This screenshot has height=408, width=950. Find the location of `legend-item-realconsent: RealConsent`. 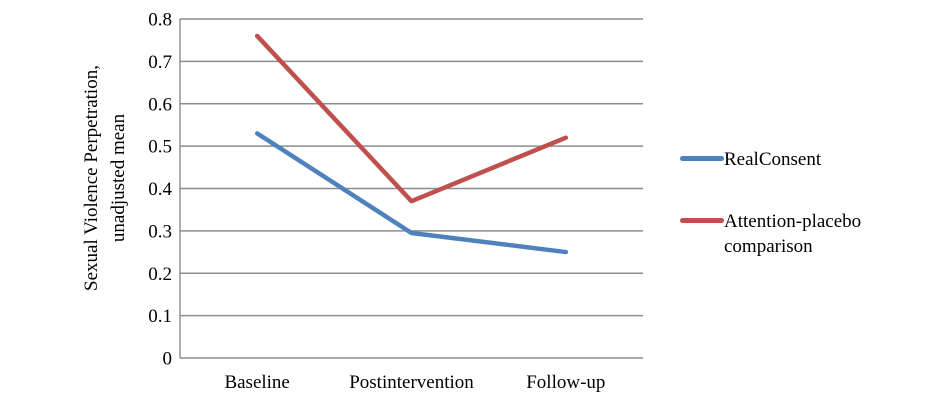

legend-item-realconsent: RealConsent is located at coordinates (794, 159).